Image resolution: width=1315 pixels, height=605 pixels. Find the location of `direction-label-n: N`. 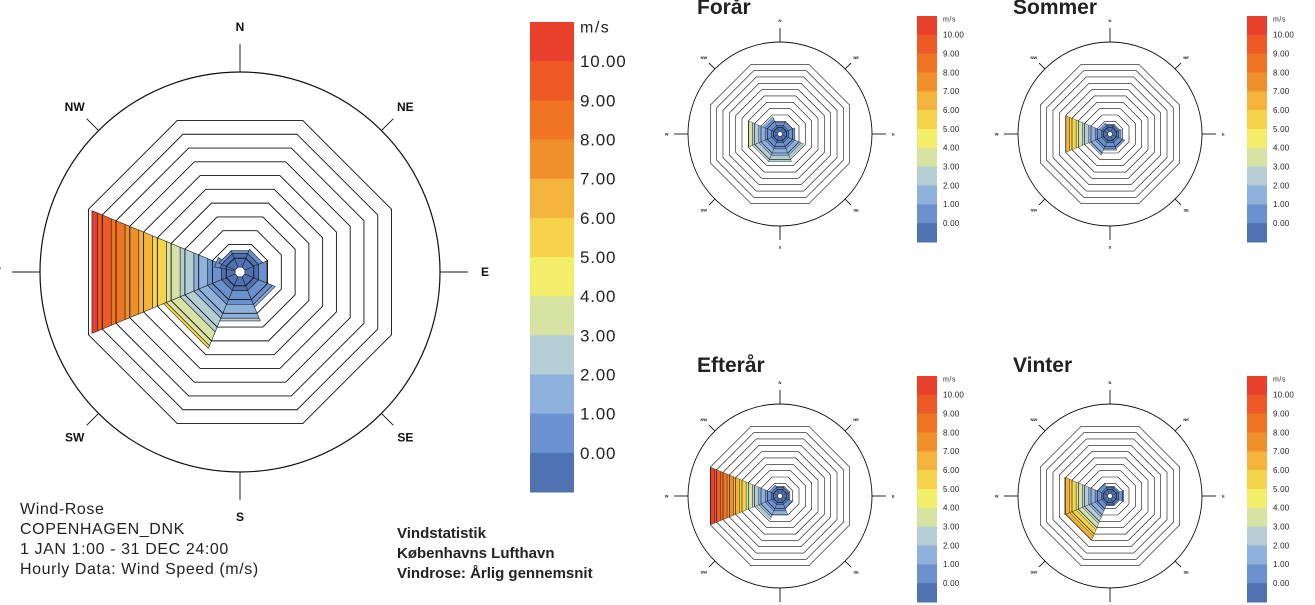

direction-label-n: N is located at coordinates (780, 20).